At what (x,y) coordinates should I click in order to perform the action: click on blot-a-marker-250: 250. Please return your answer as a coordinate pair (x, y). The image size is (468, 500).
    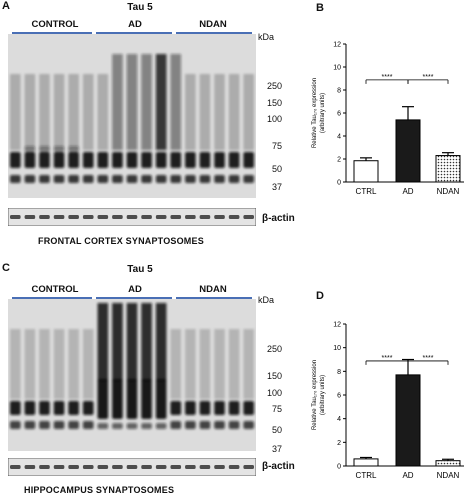
    Looking at the image, I should click on (274, 86).